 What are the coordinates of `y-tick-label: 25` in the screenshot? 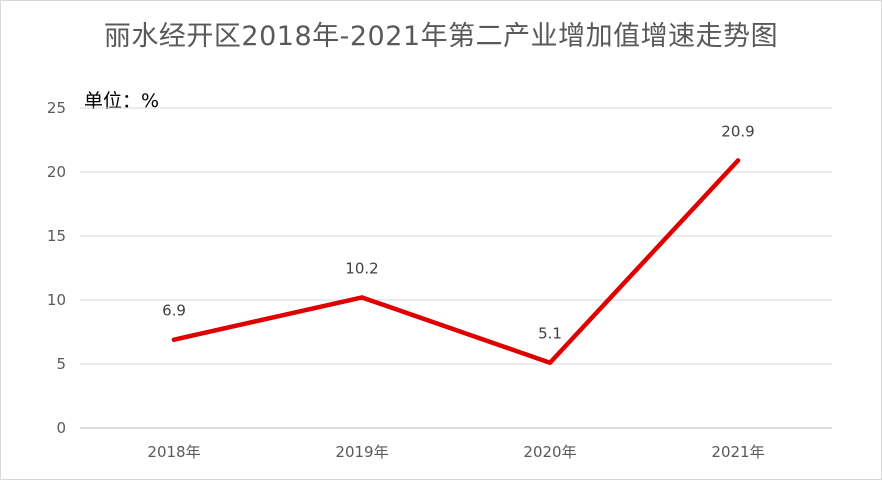 It's located at (56, 108).